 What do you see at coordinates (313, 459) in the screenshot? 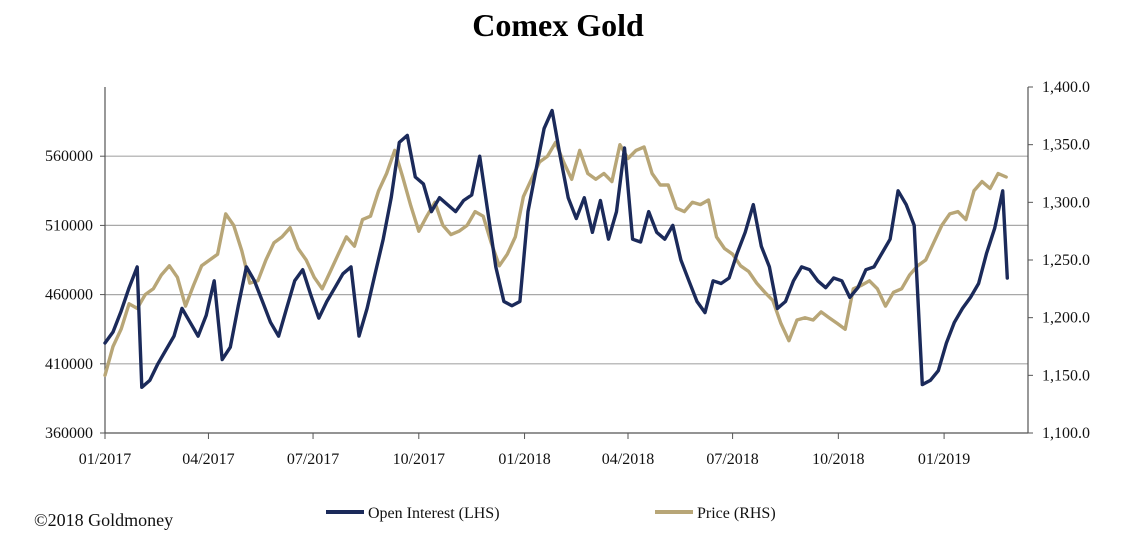
I see `x-tick-label: 07/2017` at bounding box center [313, 459].